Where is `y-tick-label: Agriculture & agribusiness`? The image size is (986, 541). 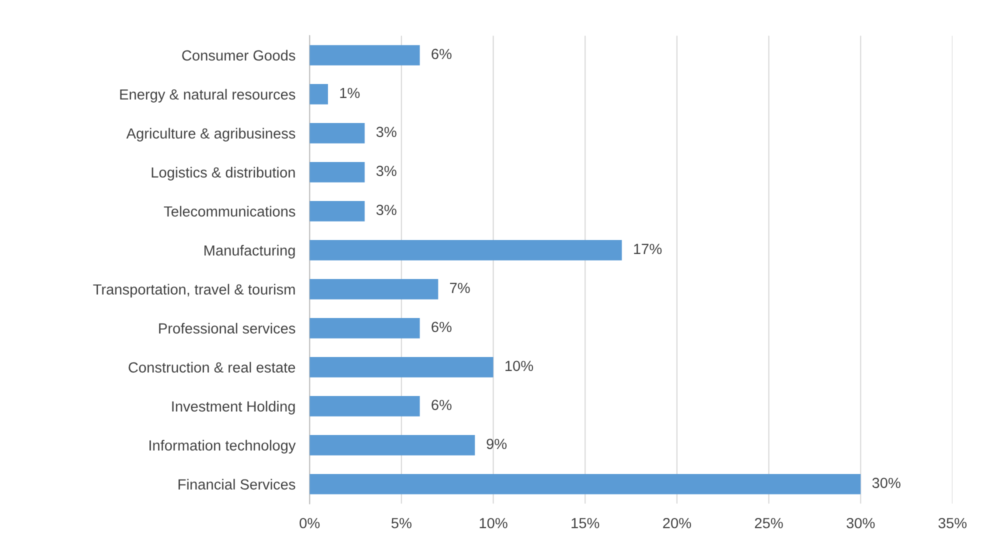
y-tick-label: Agriculture & agribusiness is located at coordinates (211, 135).